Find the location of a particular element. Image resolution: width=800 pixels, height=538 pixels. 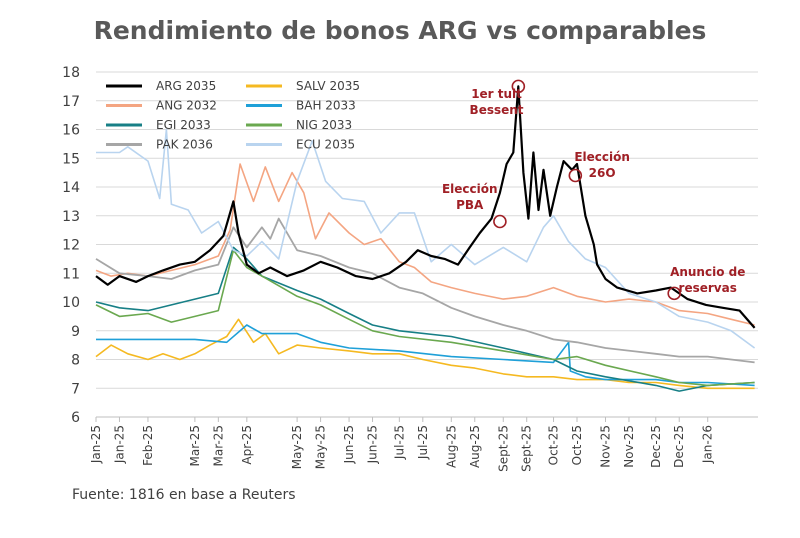

y-tick-label: 7 is located at coordinates (75, 389).